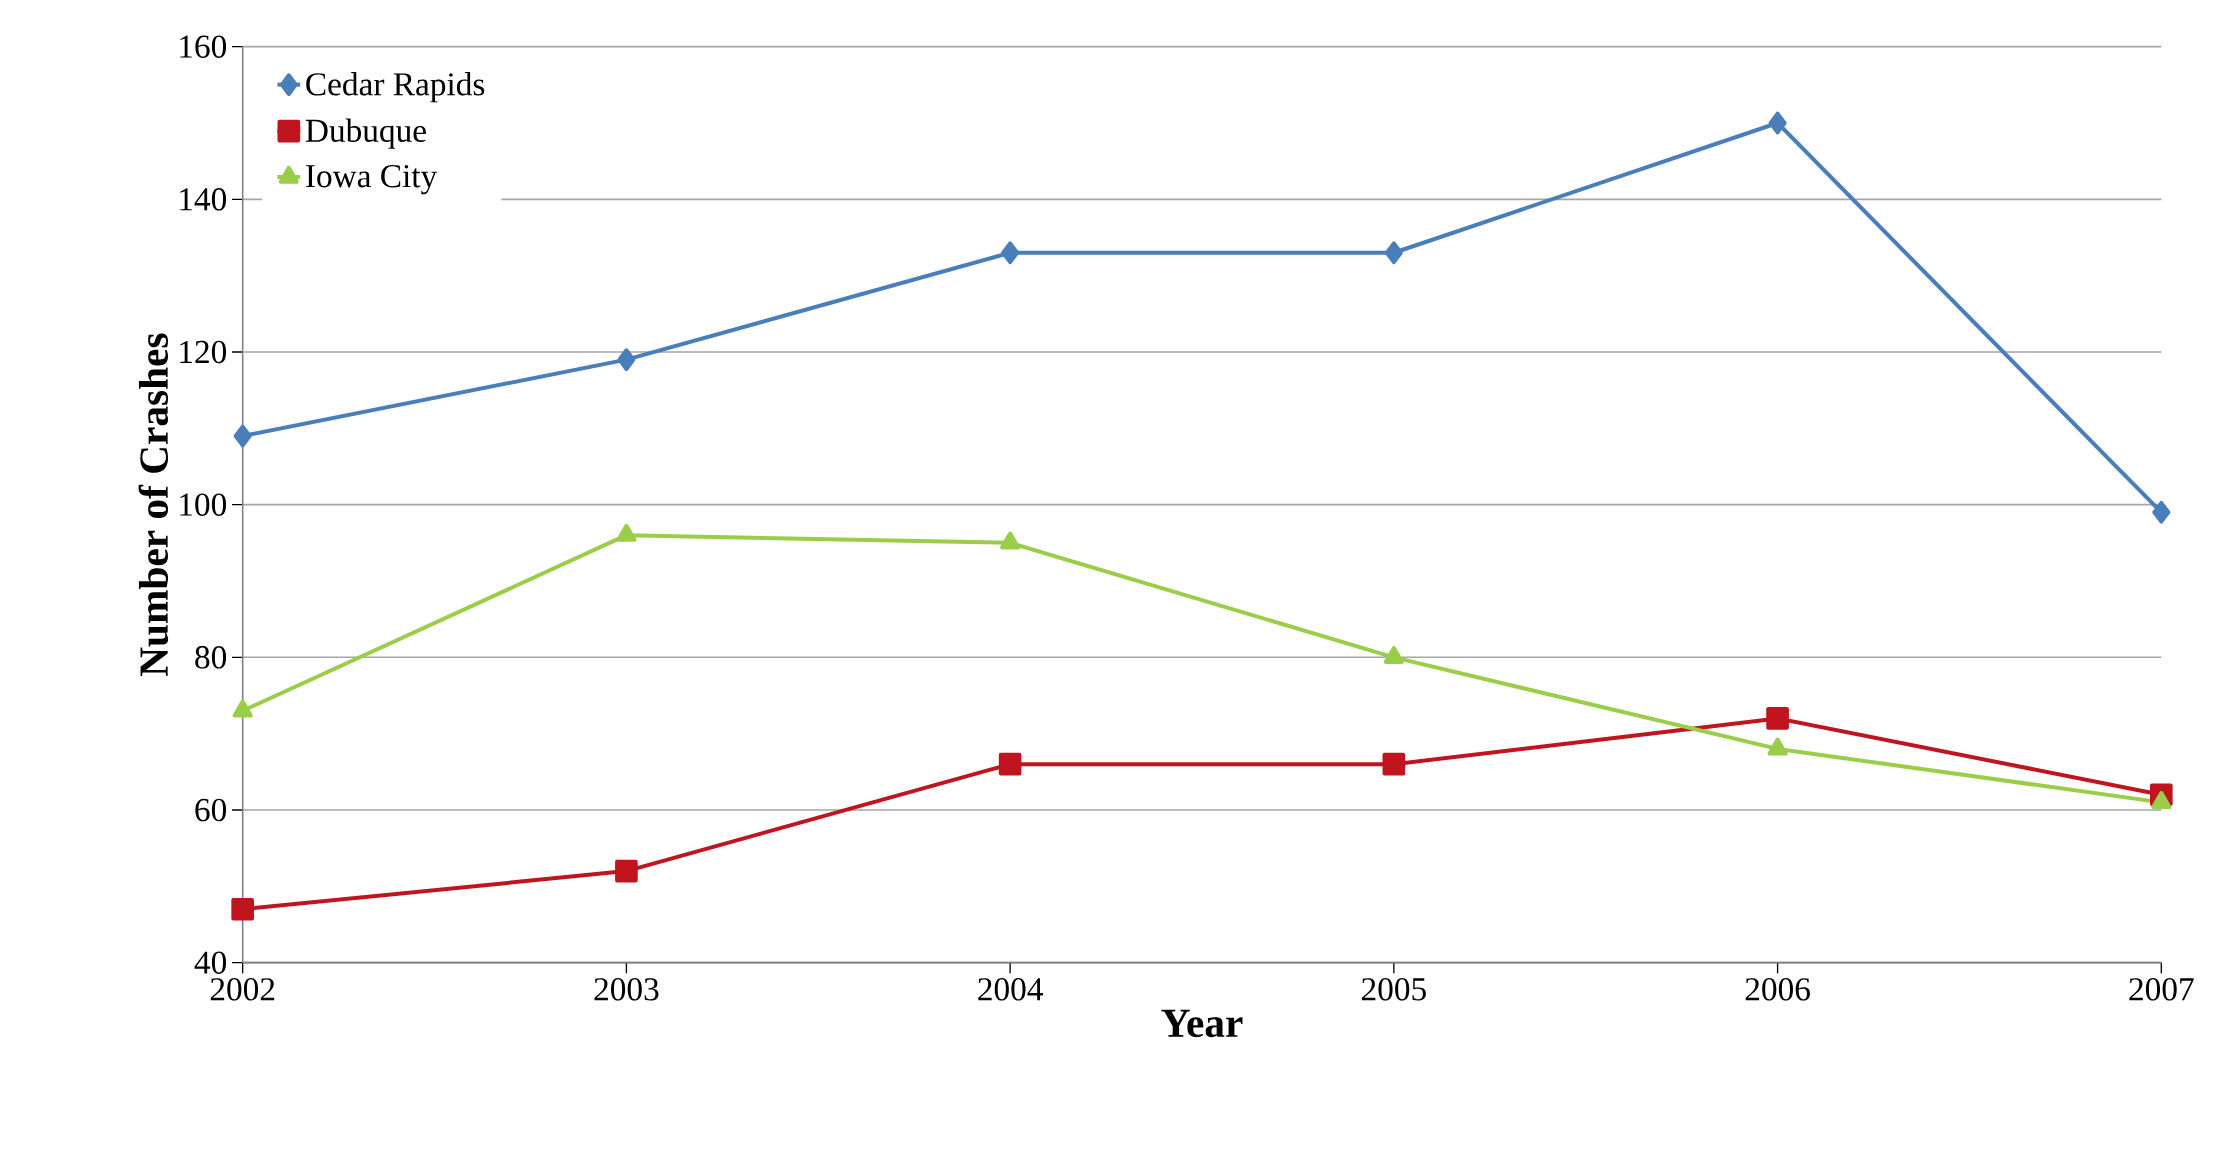  Describe the element at coordinates (203, 504) in the screenshot. I see `y-tick-label: 100` at that location.